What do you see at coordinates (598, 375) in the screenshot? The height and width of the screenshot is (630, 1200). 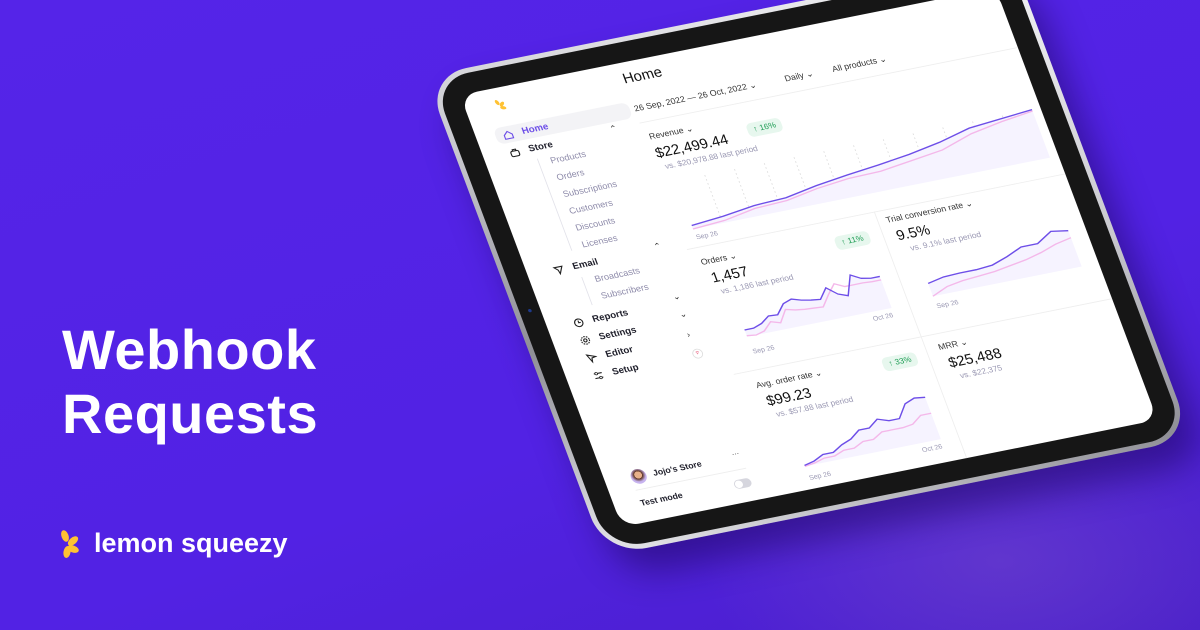 I see `sliders-icon` at bounding box center [598, 375].